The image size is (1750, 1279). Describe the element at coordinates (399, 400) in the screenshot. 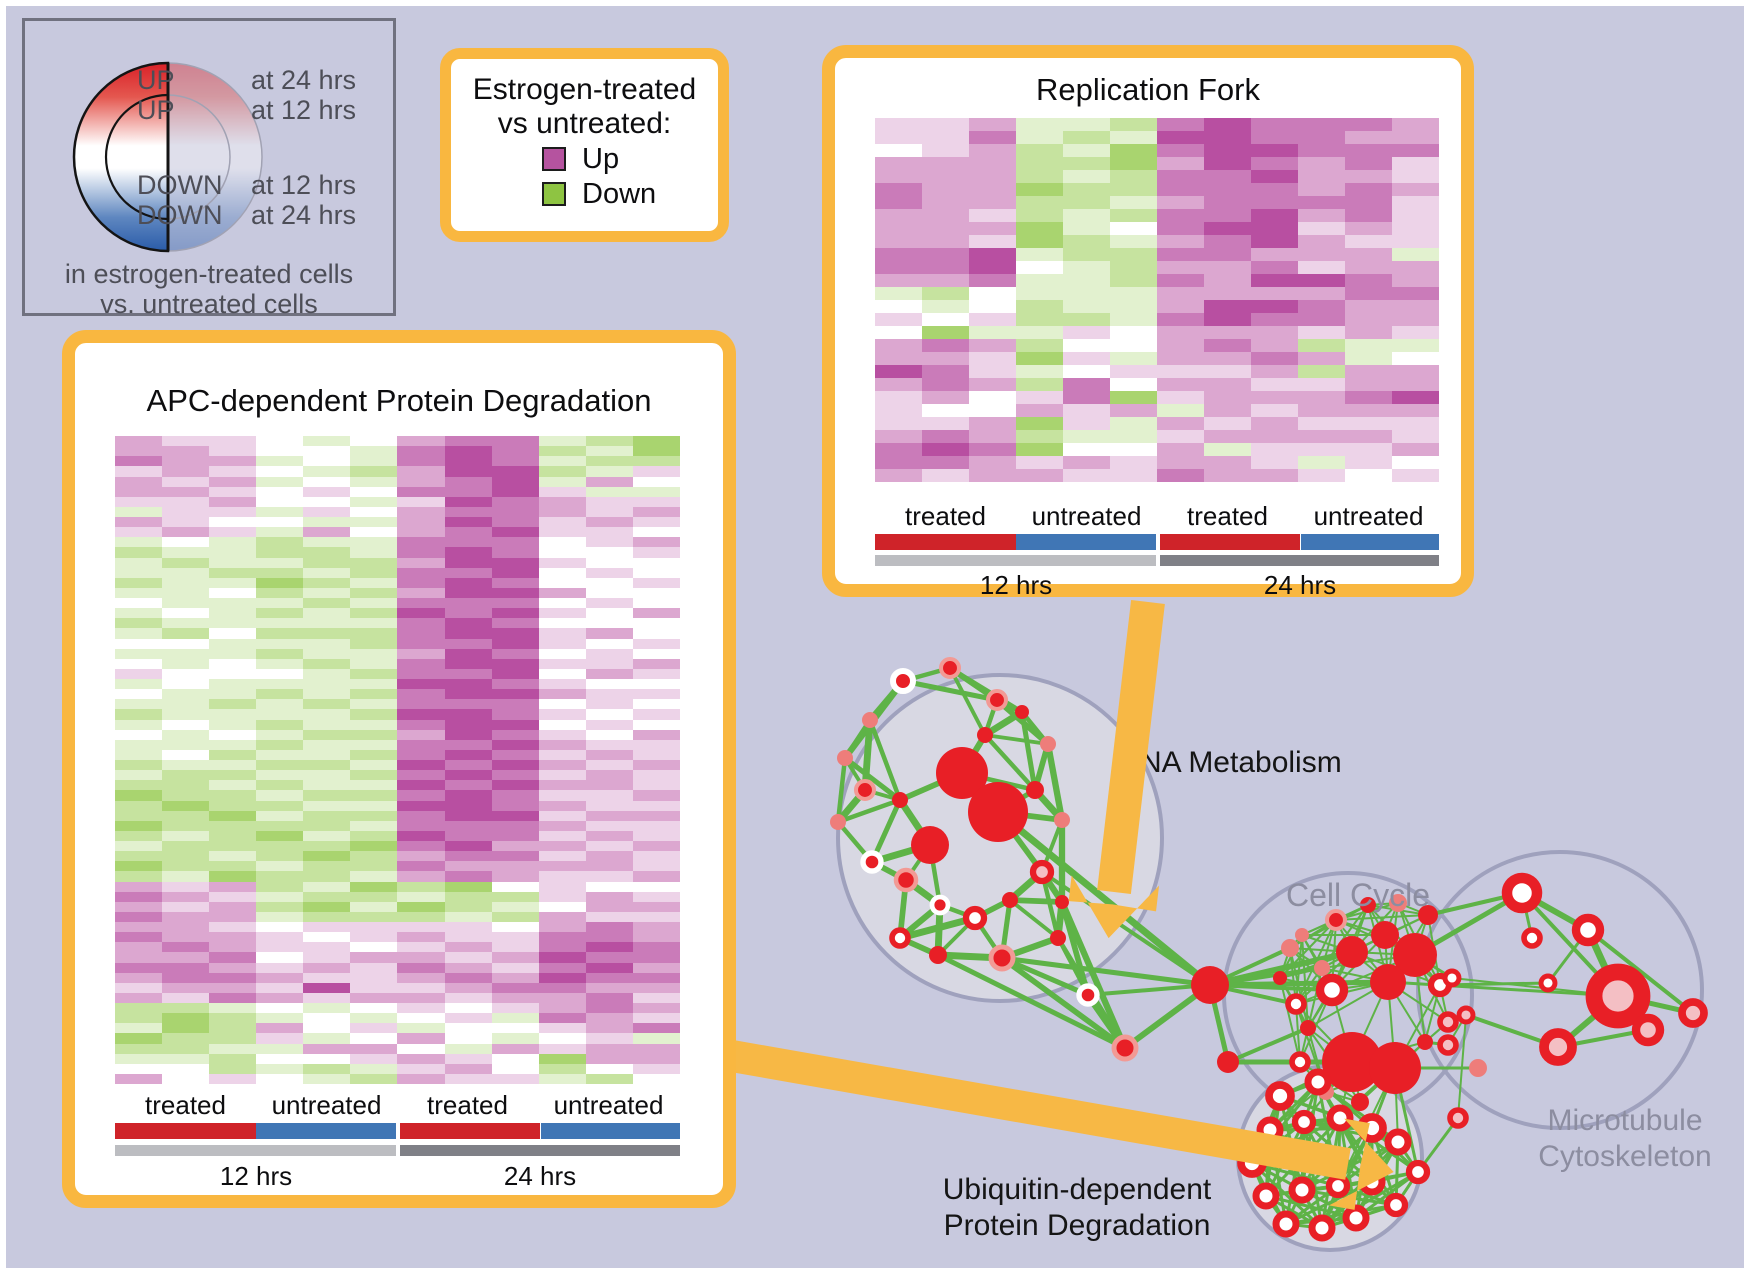

I see `apc-title: APC-dependent Protein Degradation` at that location.